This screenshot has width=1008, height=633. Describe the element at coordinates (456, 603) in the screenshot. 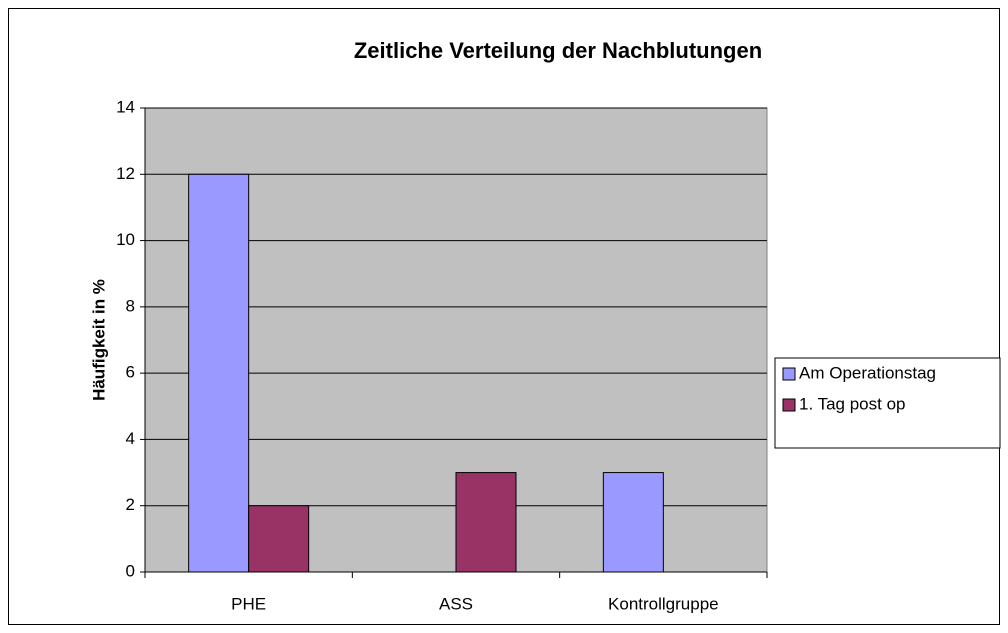

I see `x-tick-label: ASS` at that location.